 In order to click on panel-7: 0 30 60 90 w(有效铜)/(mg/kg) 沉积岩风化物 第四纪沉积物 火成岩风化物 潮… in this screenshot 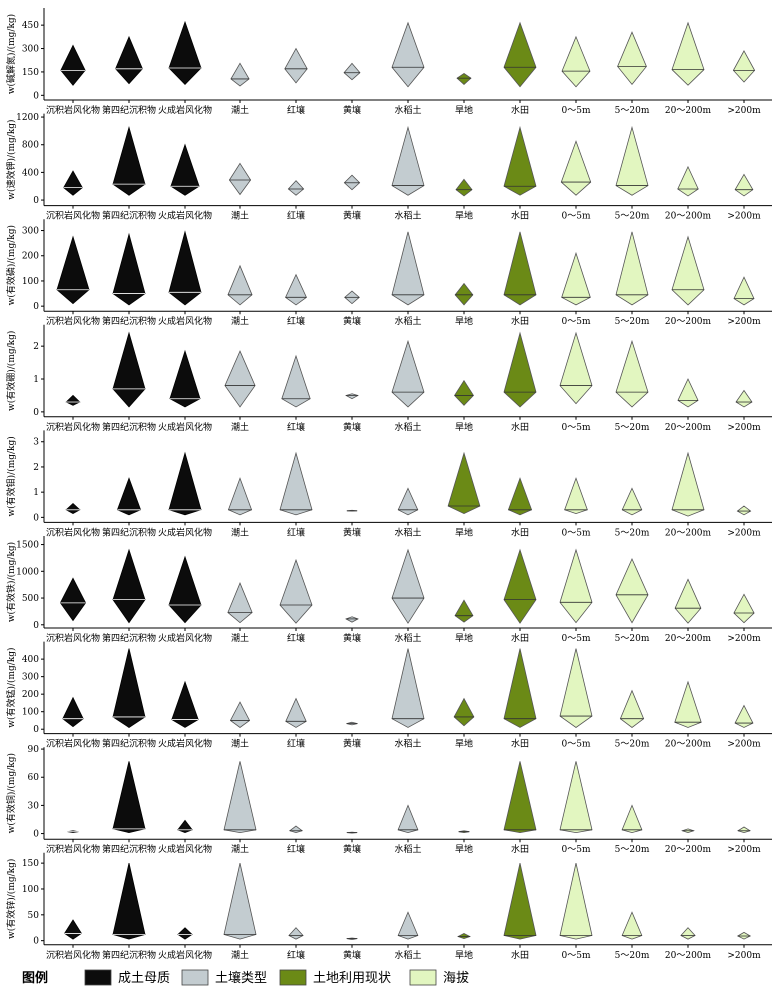, I will do `click(388, 800)`.